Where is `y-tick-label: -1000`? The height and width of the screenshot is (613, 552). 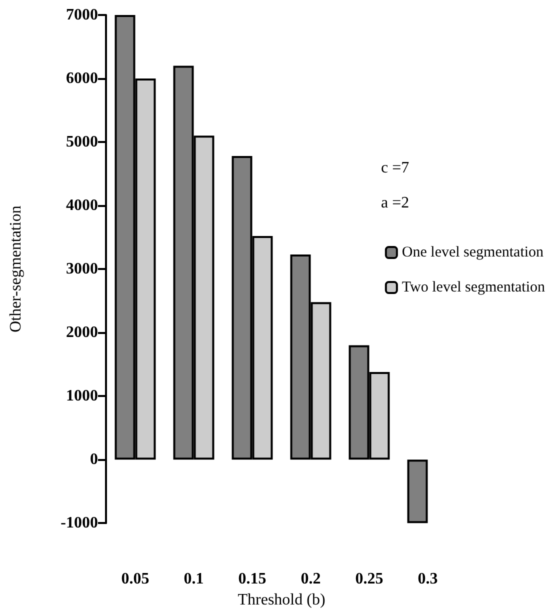 y-tick-label: -1000 is located at coordinates (79, 523).